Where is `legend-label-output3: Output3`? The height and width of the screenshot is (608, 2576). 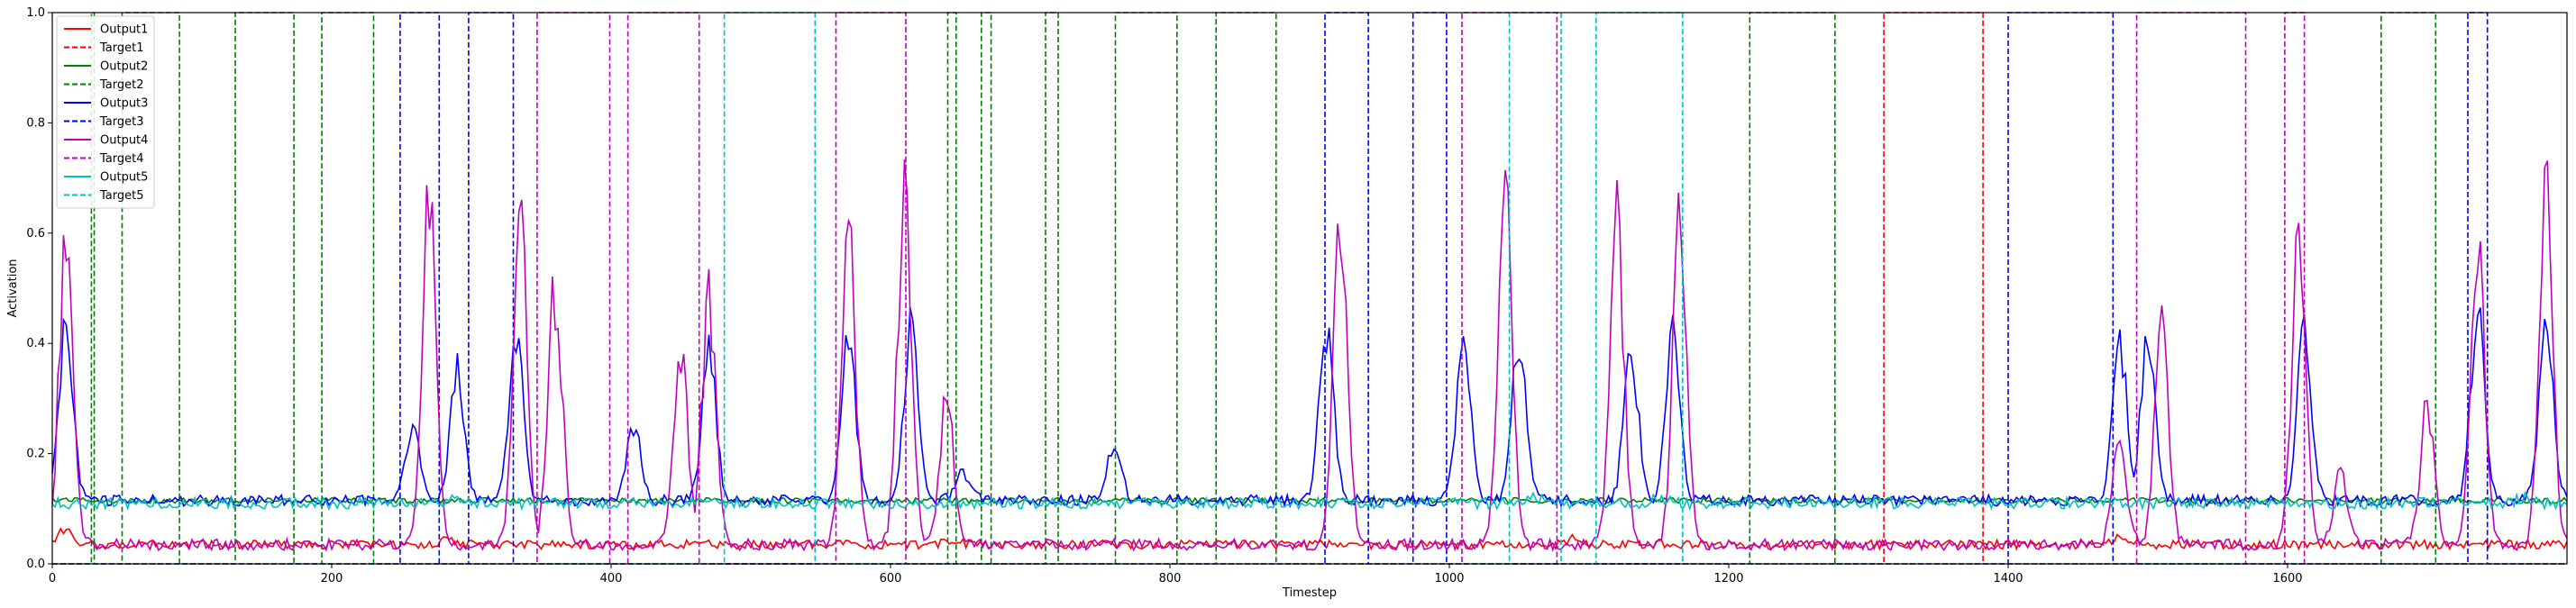
legend-label-output3: Output3 is located at coordinates (124, 104).